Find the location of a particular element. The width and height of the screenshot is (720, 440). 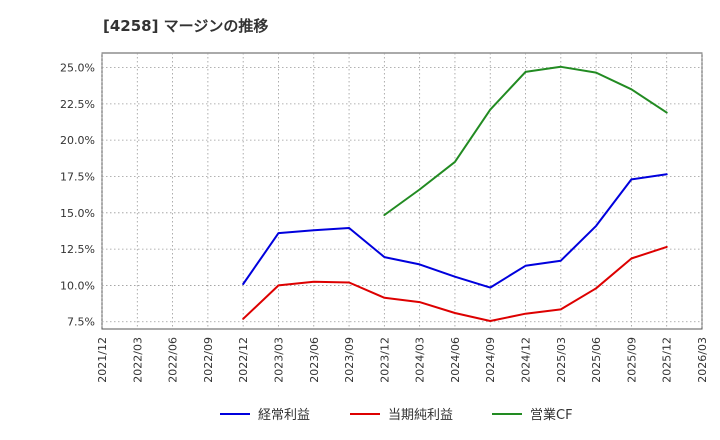

x-tick-label: 2025/03 is located at coordinates (561, 360).